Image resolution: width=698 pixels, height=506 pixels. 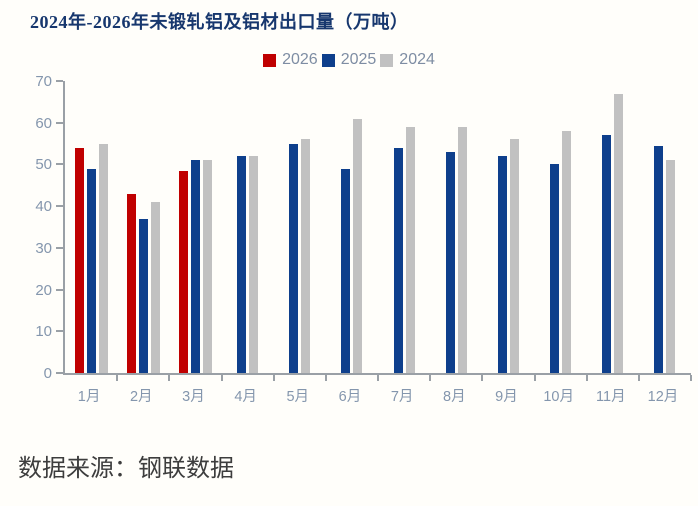 What do you see at coordinates (456, 227) in the screenshot?
I see `bar-group-8月` at bounding box center [456, 227].